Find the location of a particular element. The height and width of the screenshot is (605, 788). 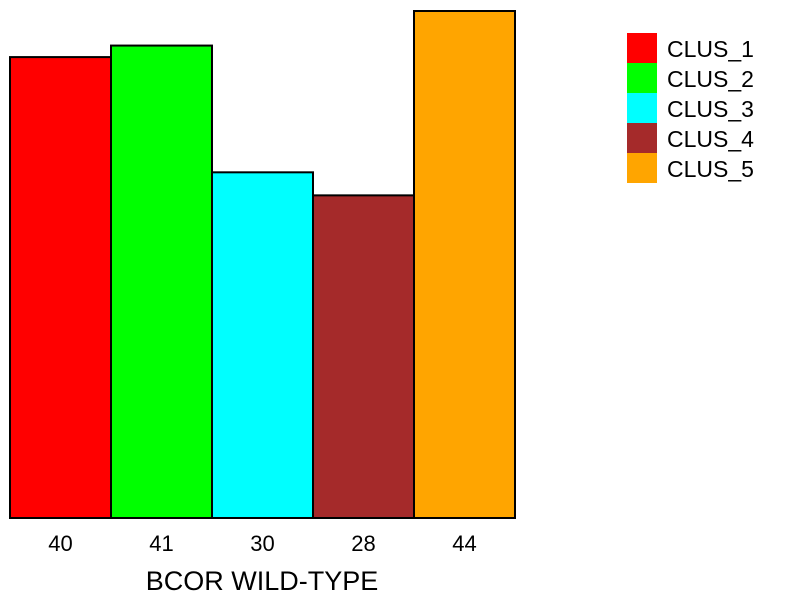

value-label-clus-1: 40 is located at coordinates (60, 543).